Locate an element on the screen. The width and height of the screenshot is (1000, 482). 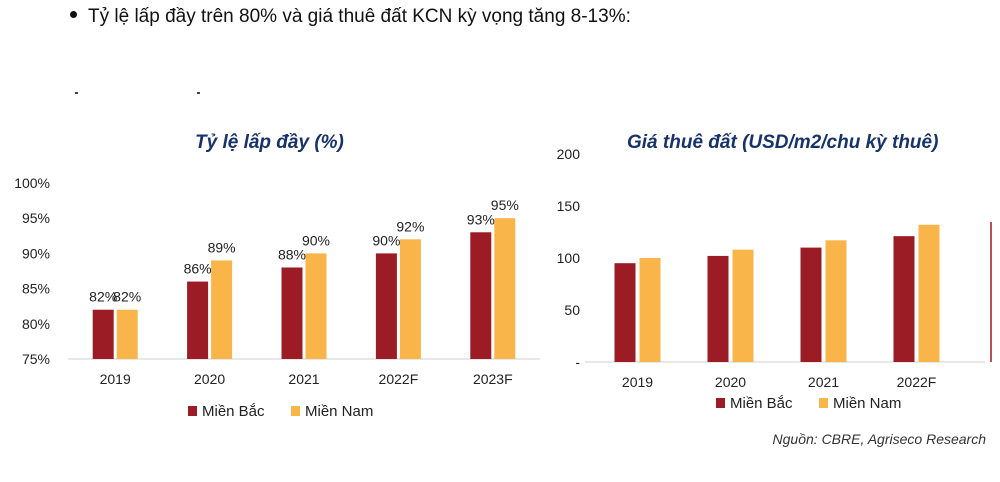
chart2-category-label: 2022F is located at coordinates (917, 382).